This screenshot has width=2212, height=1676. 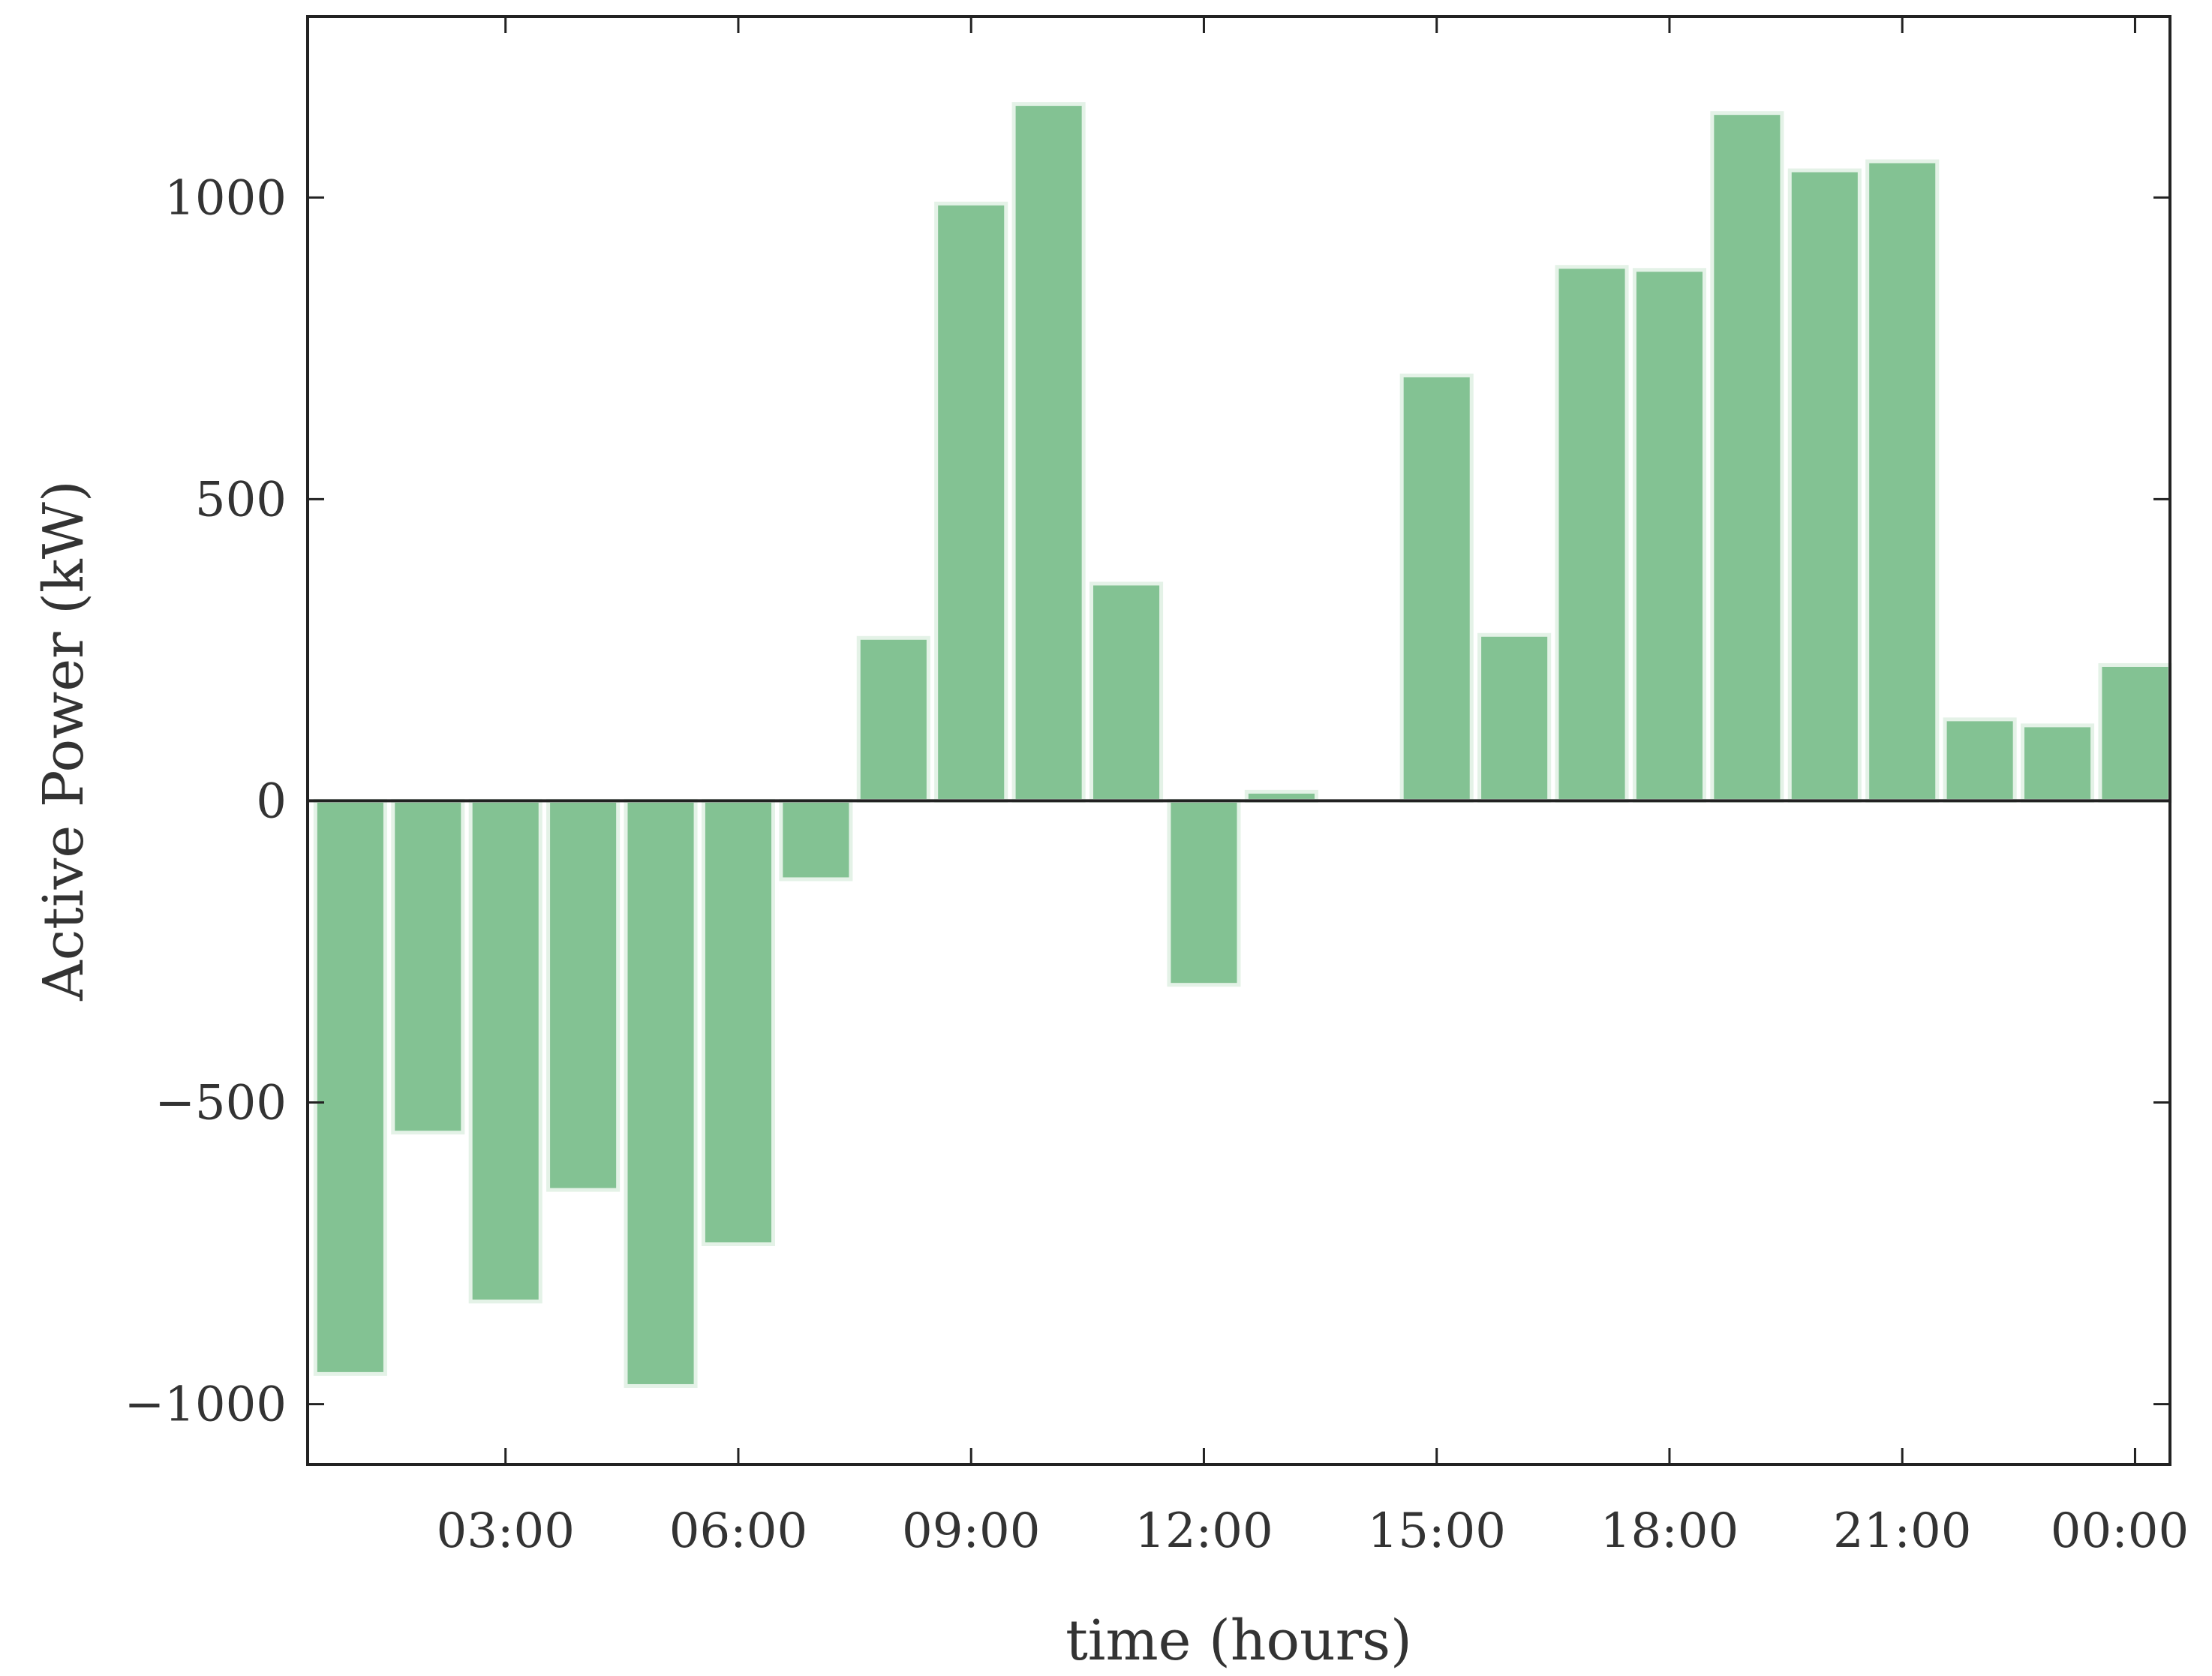 What do you see at coordinates (221, 1103) in the screenshot?
I see `y-tick-label: −500` at bounding box center [221, 1103].